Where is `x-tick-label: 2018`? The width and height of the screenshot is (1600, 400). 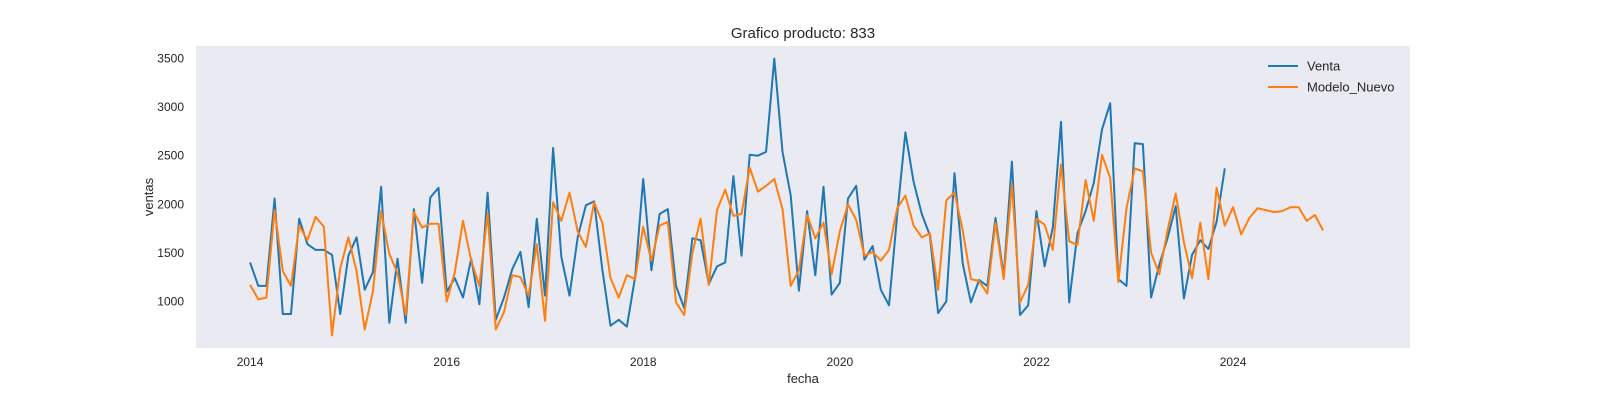
x-tick-label: 2018 is located at coordinates (643, 362).